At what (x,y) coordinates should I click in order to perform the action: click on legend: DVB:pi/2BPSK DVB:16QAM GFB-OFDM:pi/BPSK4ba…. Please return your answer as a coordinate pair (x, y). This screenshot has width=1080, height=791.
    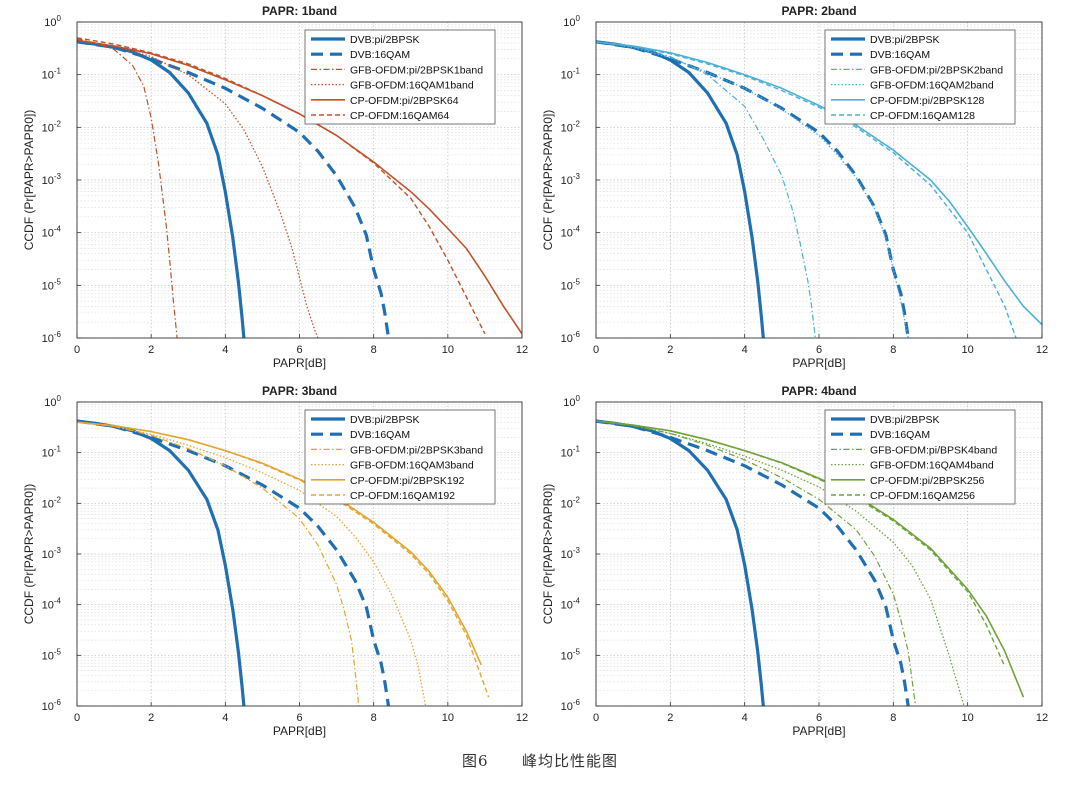
    Looking at the image, I should click on (920, 457).